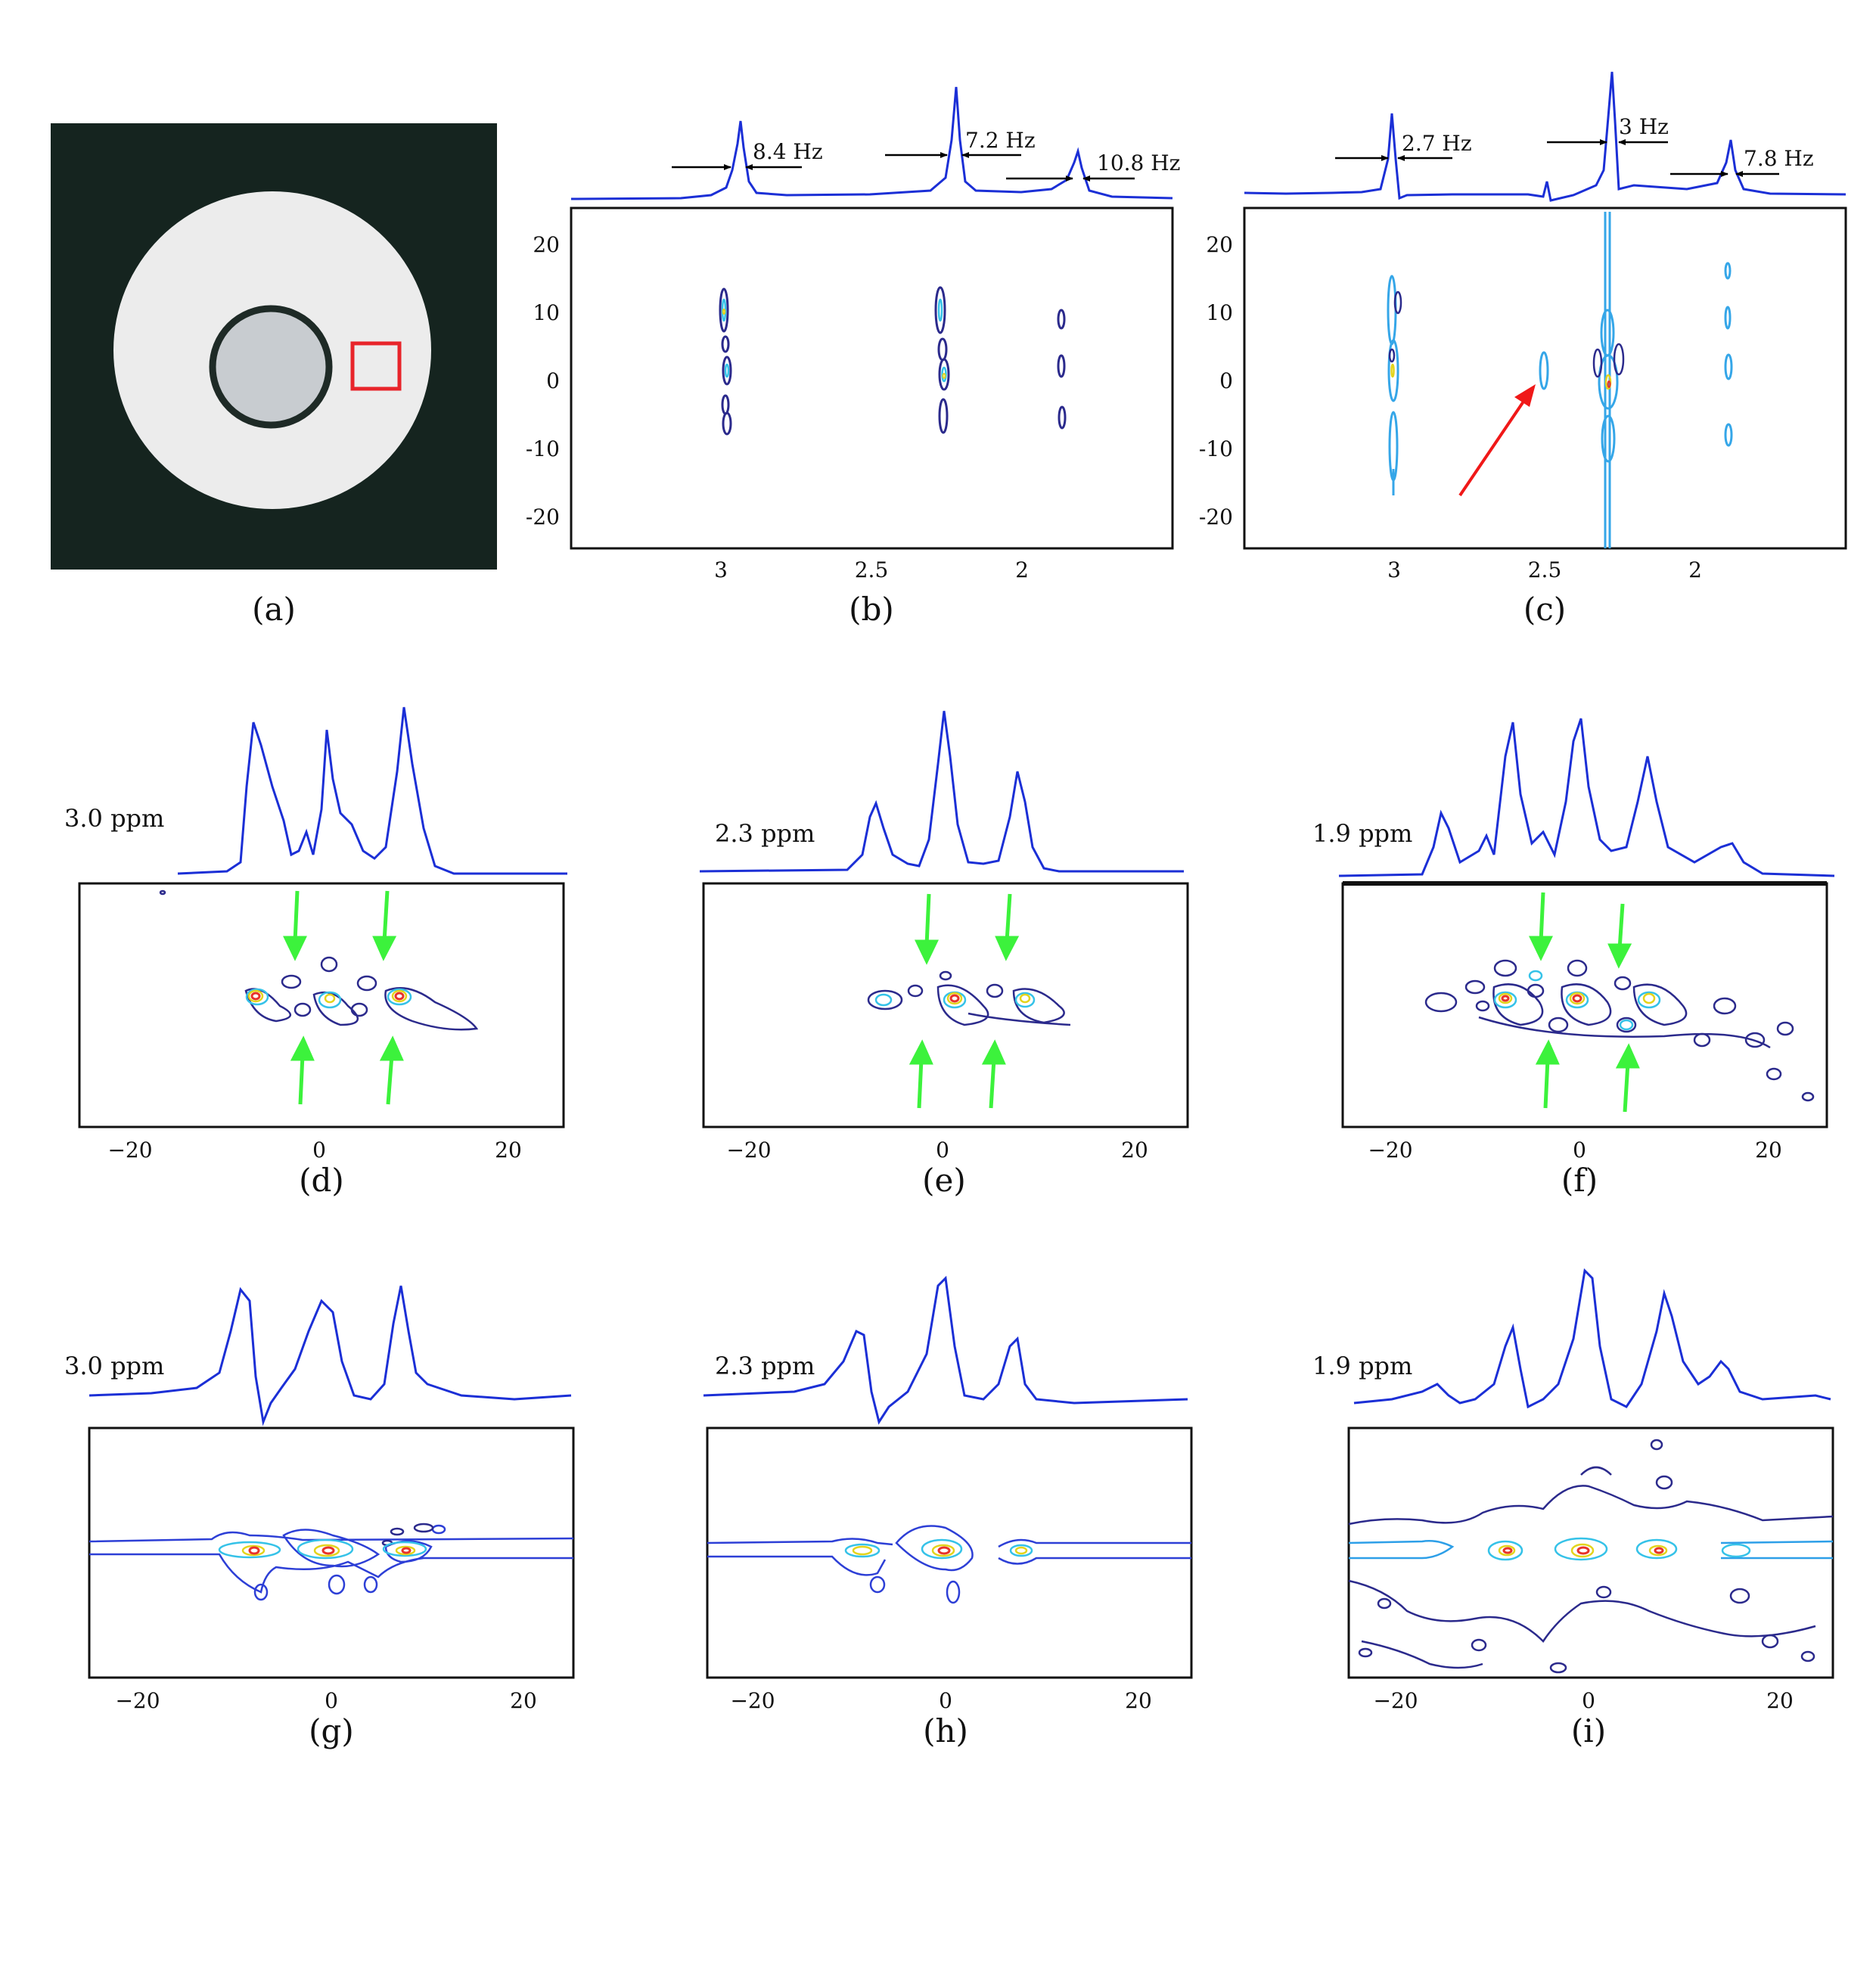  I want to click on contours-i, so click(1591, 1556).